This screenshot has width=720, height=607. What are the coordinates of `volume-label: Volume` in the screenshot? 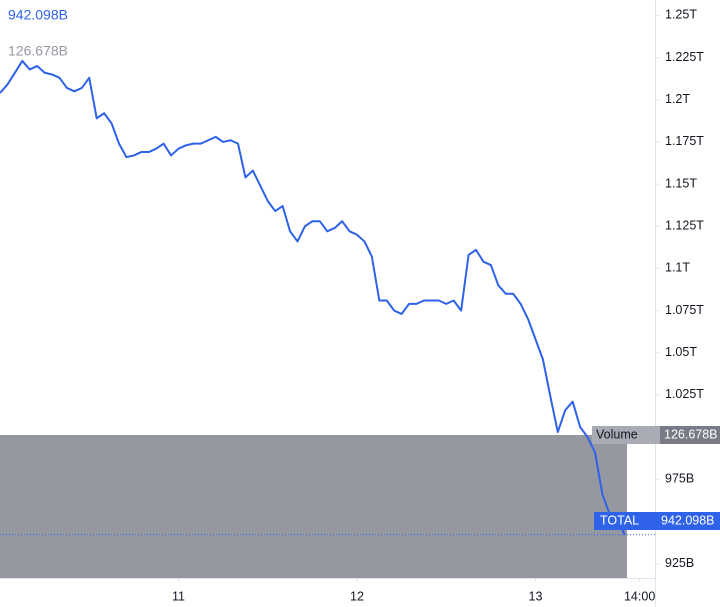 It's located at (617, 434).